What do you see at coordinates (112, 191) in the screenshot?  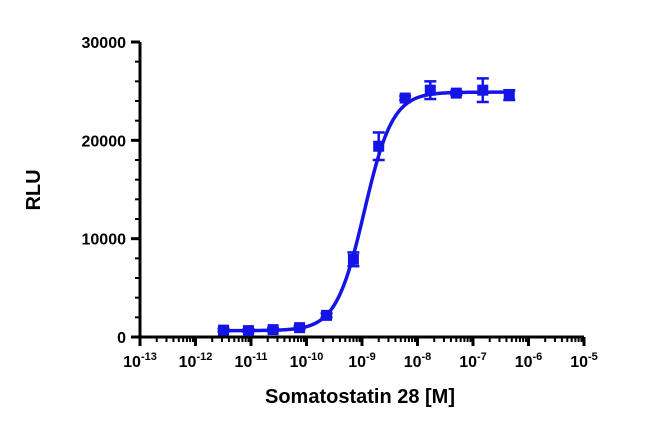 I see `y-axis: 0 10000 20000 30000` at bounding box center [112, 191].